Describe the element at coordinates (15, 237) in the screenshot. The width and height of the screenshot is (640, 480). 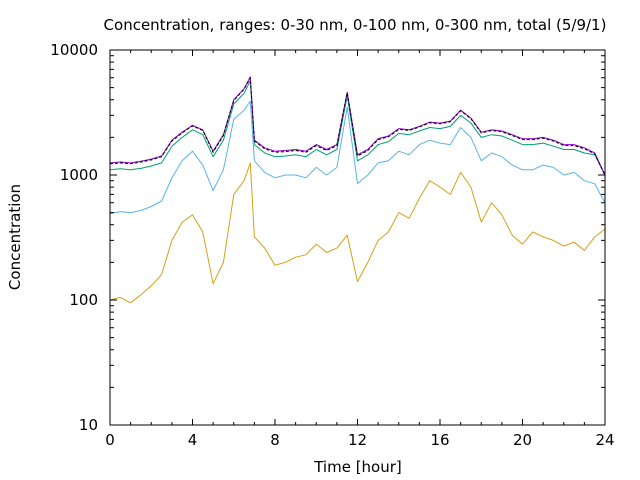
I see `y-axis-label: Concentration` at that location.